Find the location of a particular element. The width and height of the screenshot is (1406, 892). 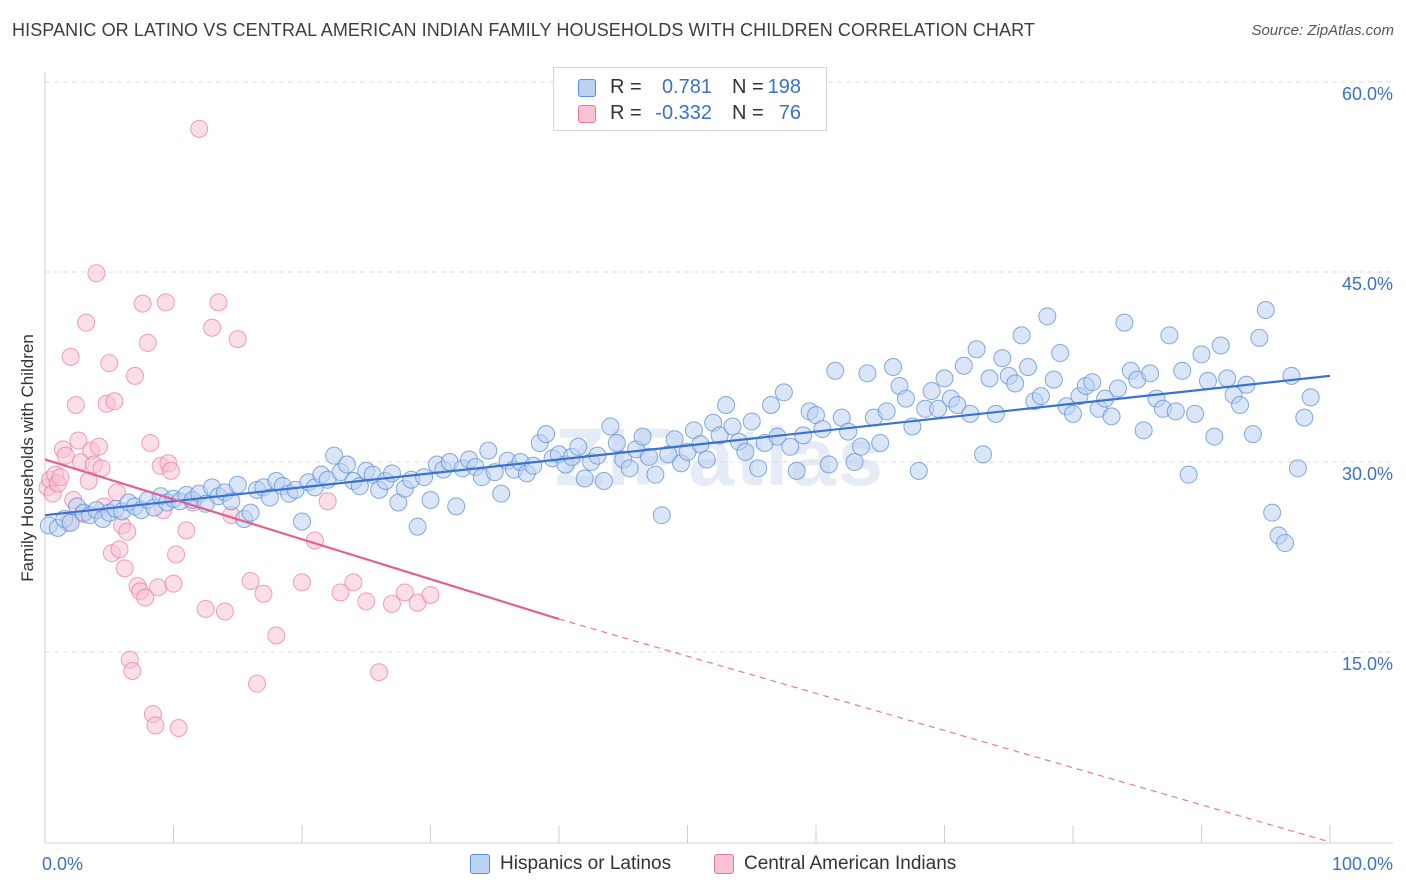

legend-label: Central American Indians is located at coordinates (850, 863).